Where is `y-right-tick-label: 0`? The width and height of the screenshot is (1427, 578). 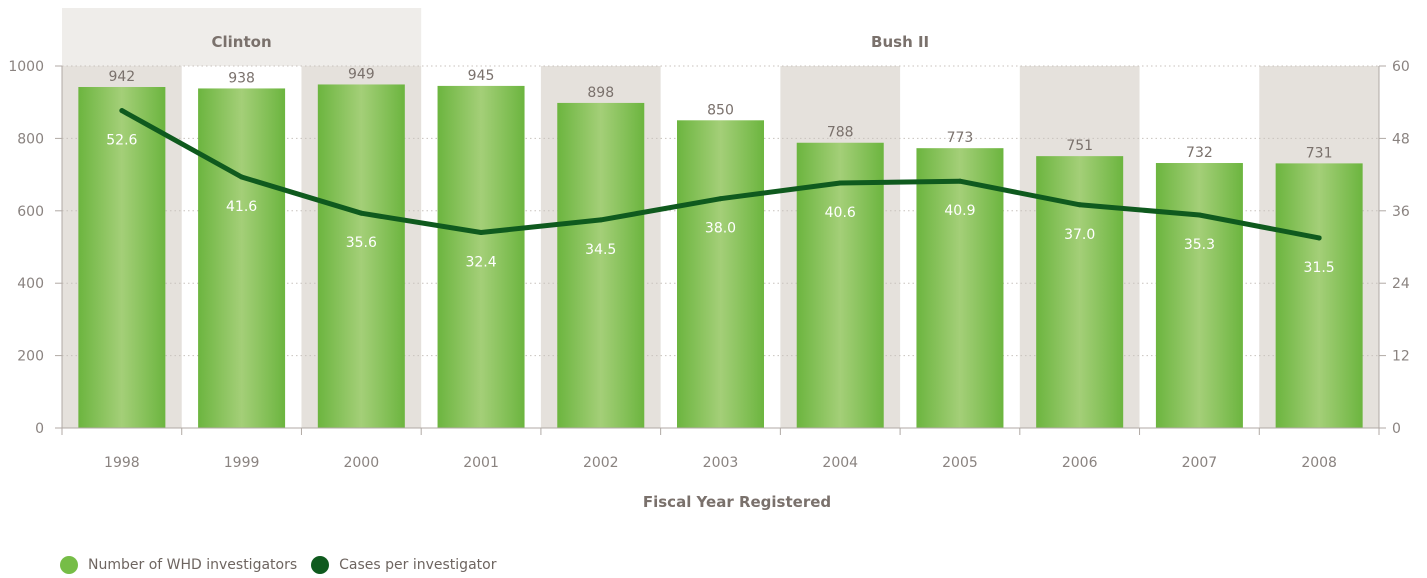
y-right-tick-label: 0 is located at coordinates (1396, 429).